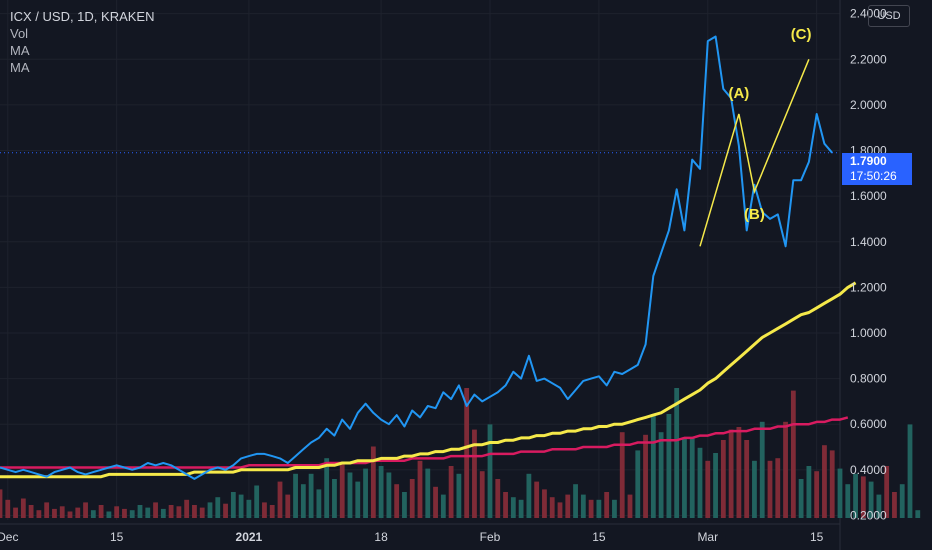 The height and width of the screenshot is (550, 932). Describe the element at coordinates (738, 93) in the screenshot. I see `wave-label-a: (A)` at that location.